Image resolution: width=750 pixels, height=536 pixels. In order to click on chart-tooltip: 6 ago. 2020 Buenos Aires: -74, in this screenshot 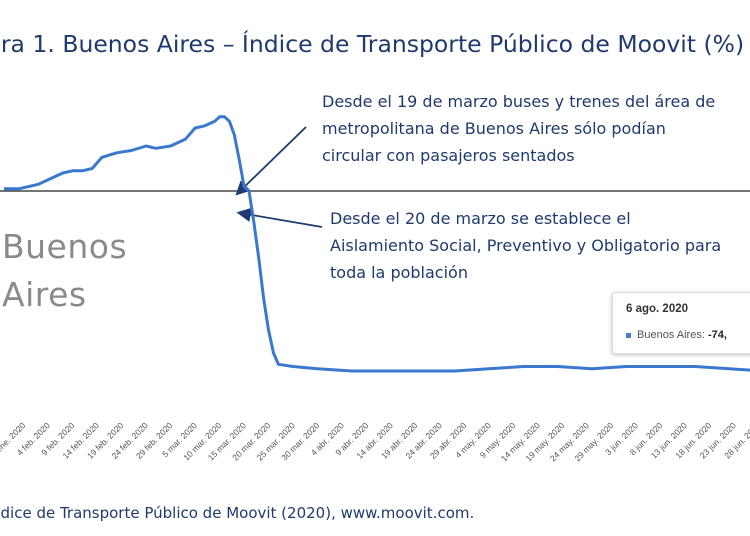, I will do `click(681, 323)`.